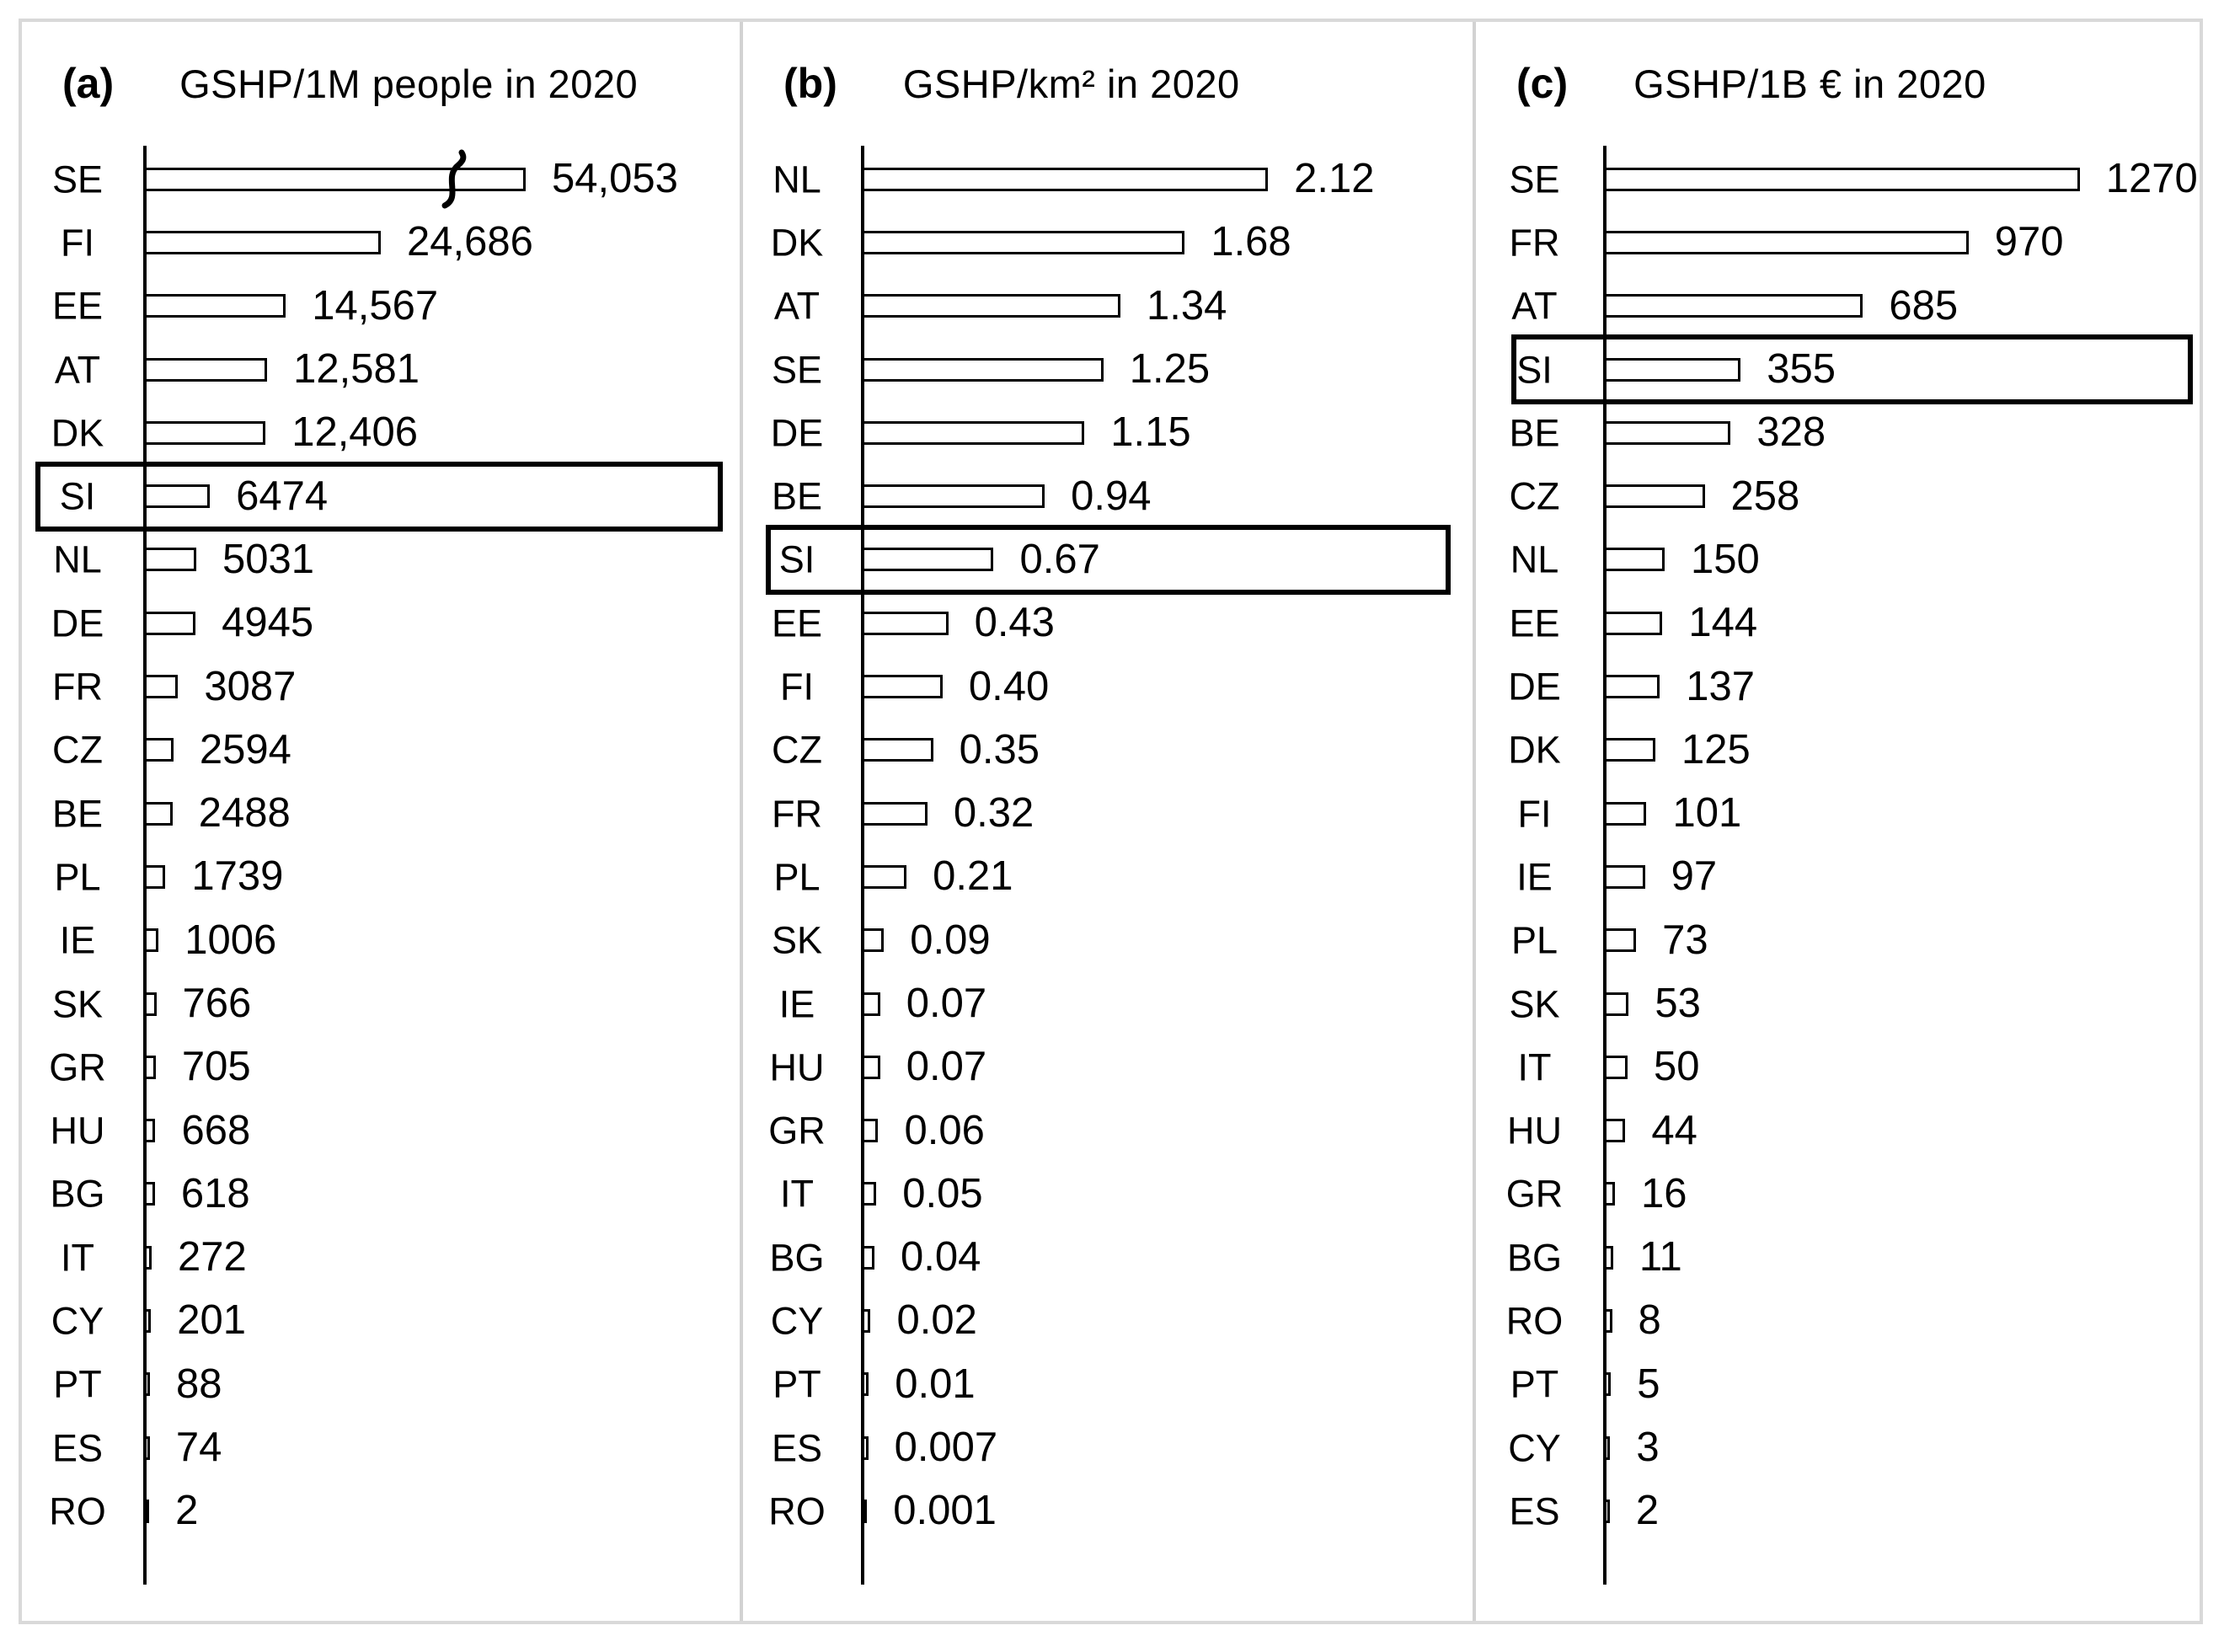 Image resolution: width=2224 pixels, height=1652 pixels. Describe the element at coordinates (1071, 83) in the screenshot. I see `panel-title: GSHP/km² in 2020` at that location.